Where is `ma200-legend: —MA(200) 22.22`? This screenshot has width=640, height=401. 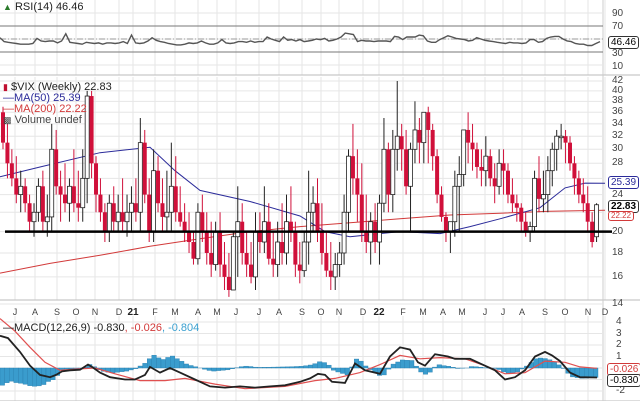 ma200-legend: —MA(200) 22.22 is located at coordinates (45, 109).